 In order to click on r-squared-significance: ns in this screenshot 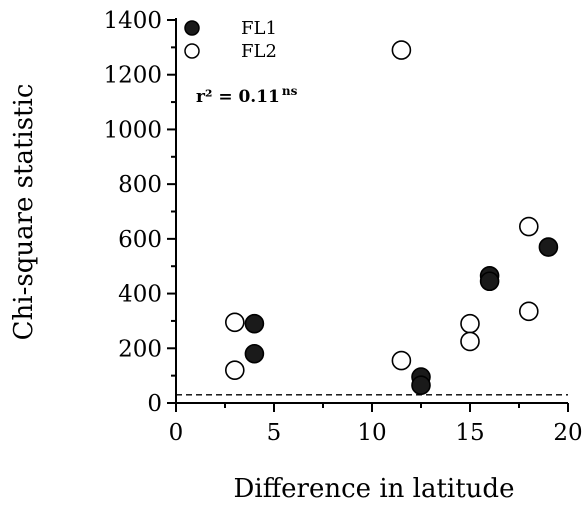, I will do `click(290, 91)`.